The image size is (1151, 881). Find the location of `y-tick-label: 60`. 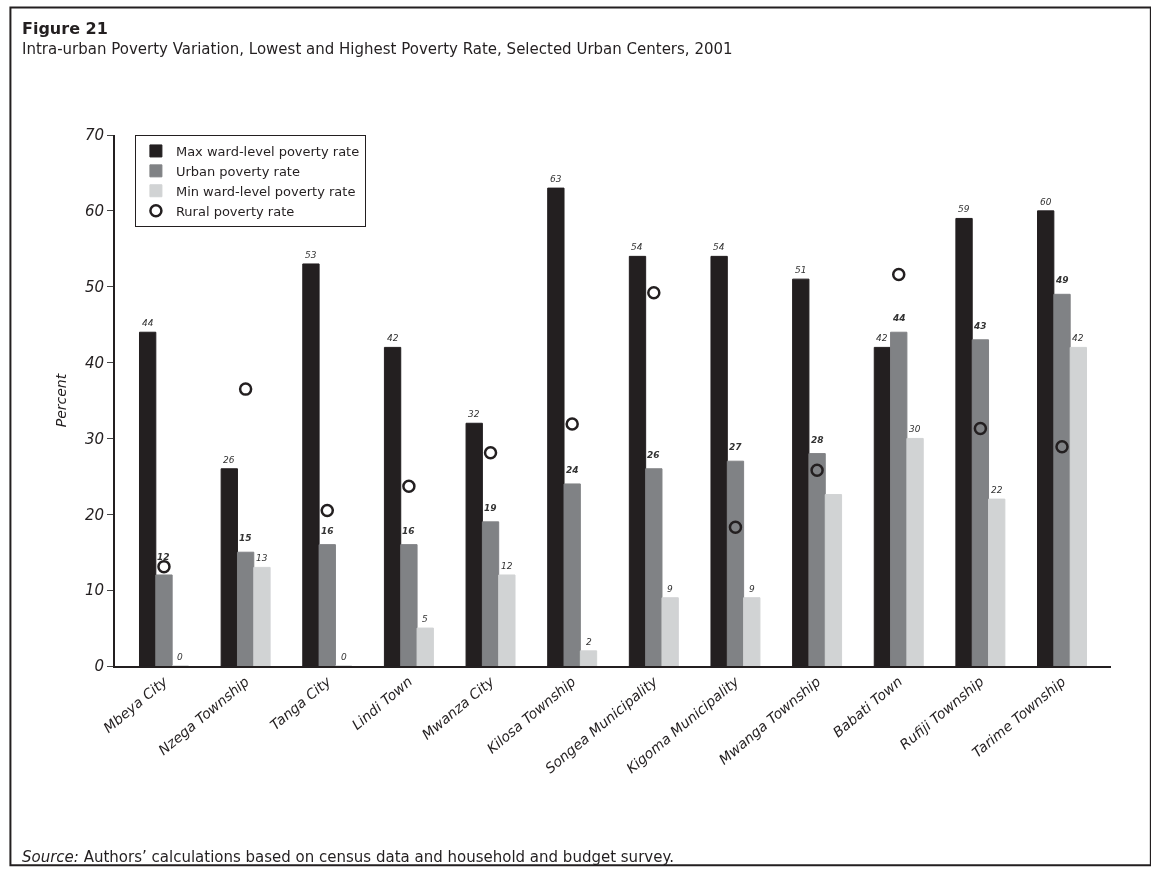

y-tick-label: 60 is located at coordinates (94, 211).